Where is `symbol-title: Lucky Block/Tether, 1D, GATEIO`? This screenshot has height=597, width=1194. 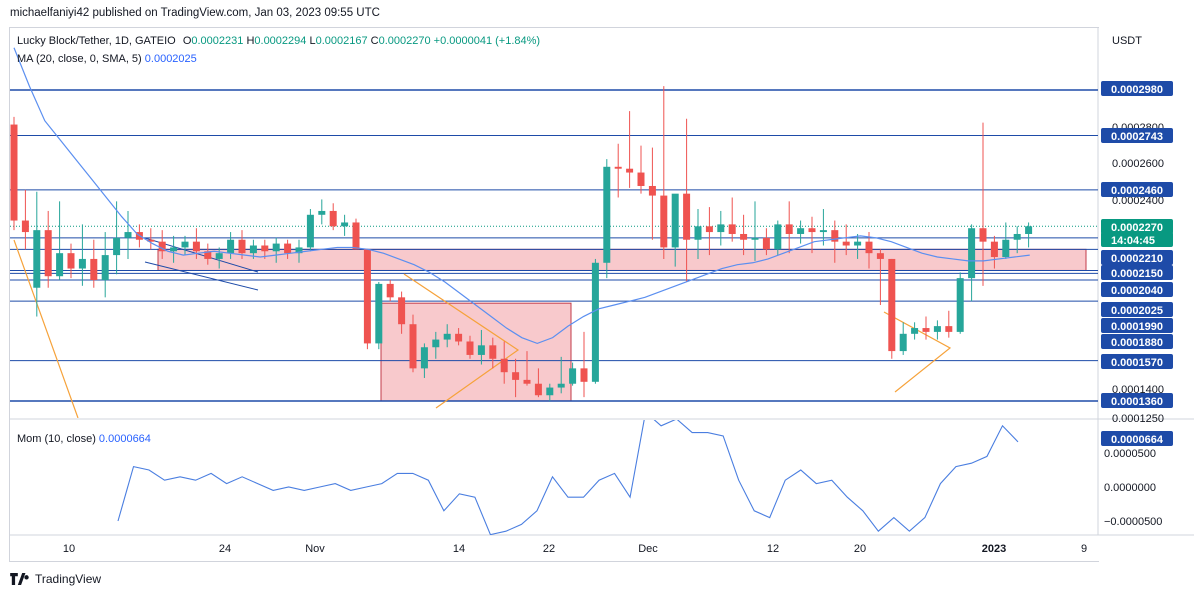 symbol-title: Lucky Block/Tether, 1D, GATEIO is located at coordinates (96, 41).